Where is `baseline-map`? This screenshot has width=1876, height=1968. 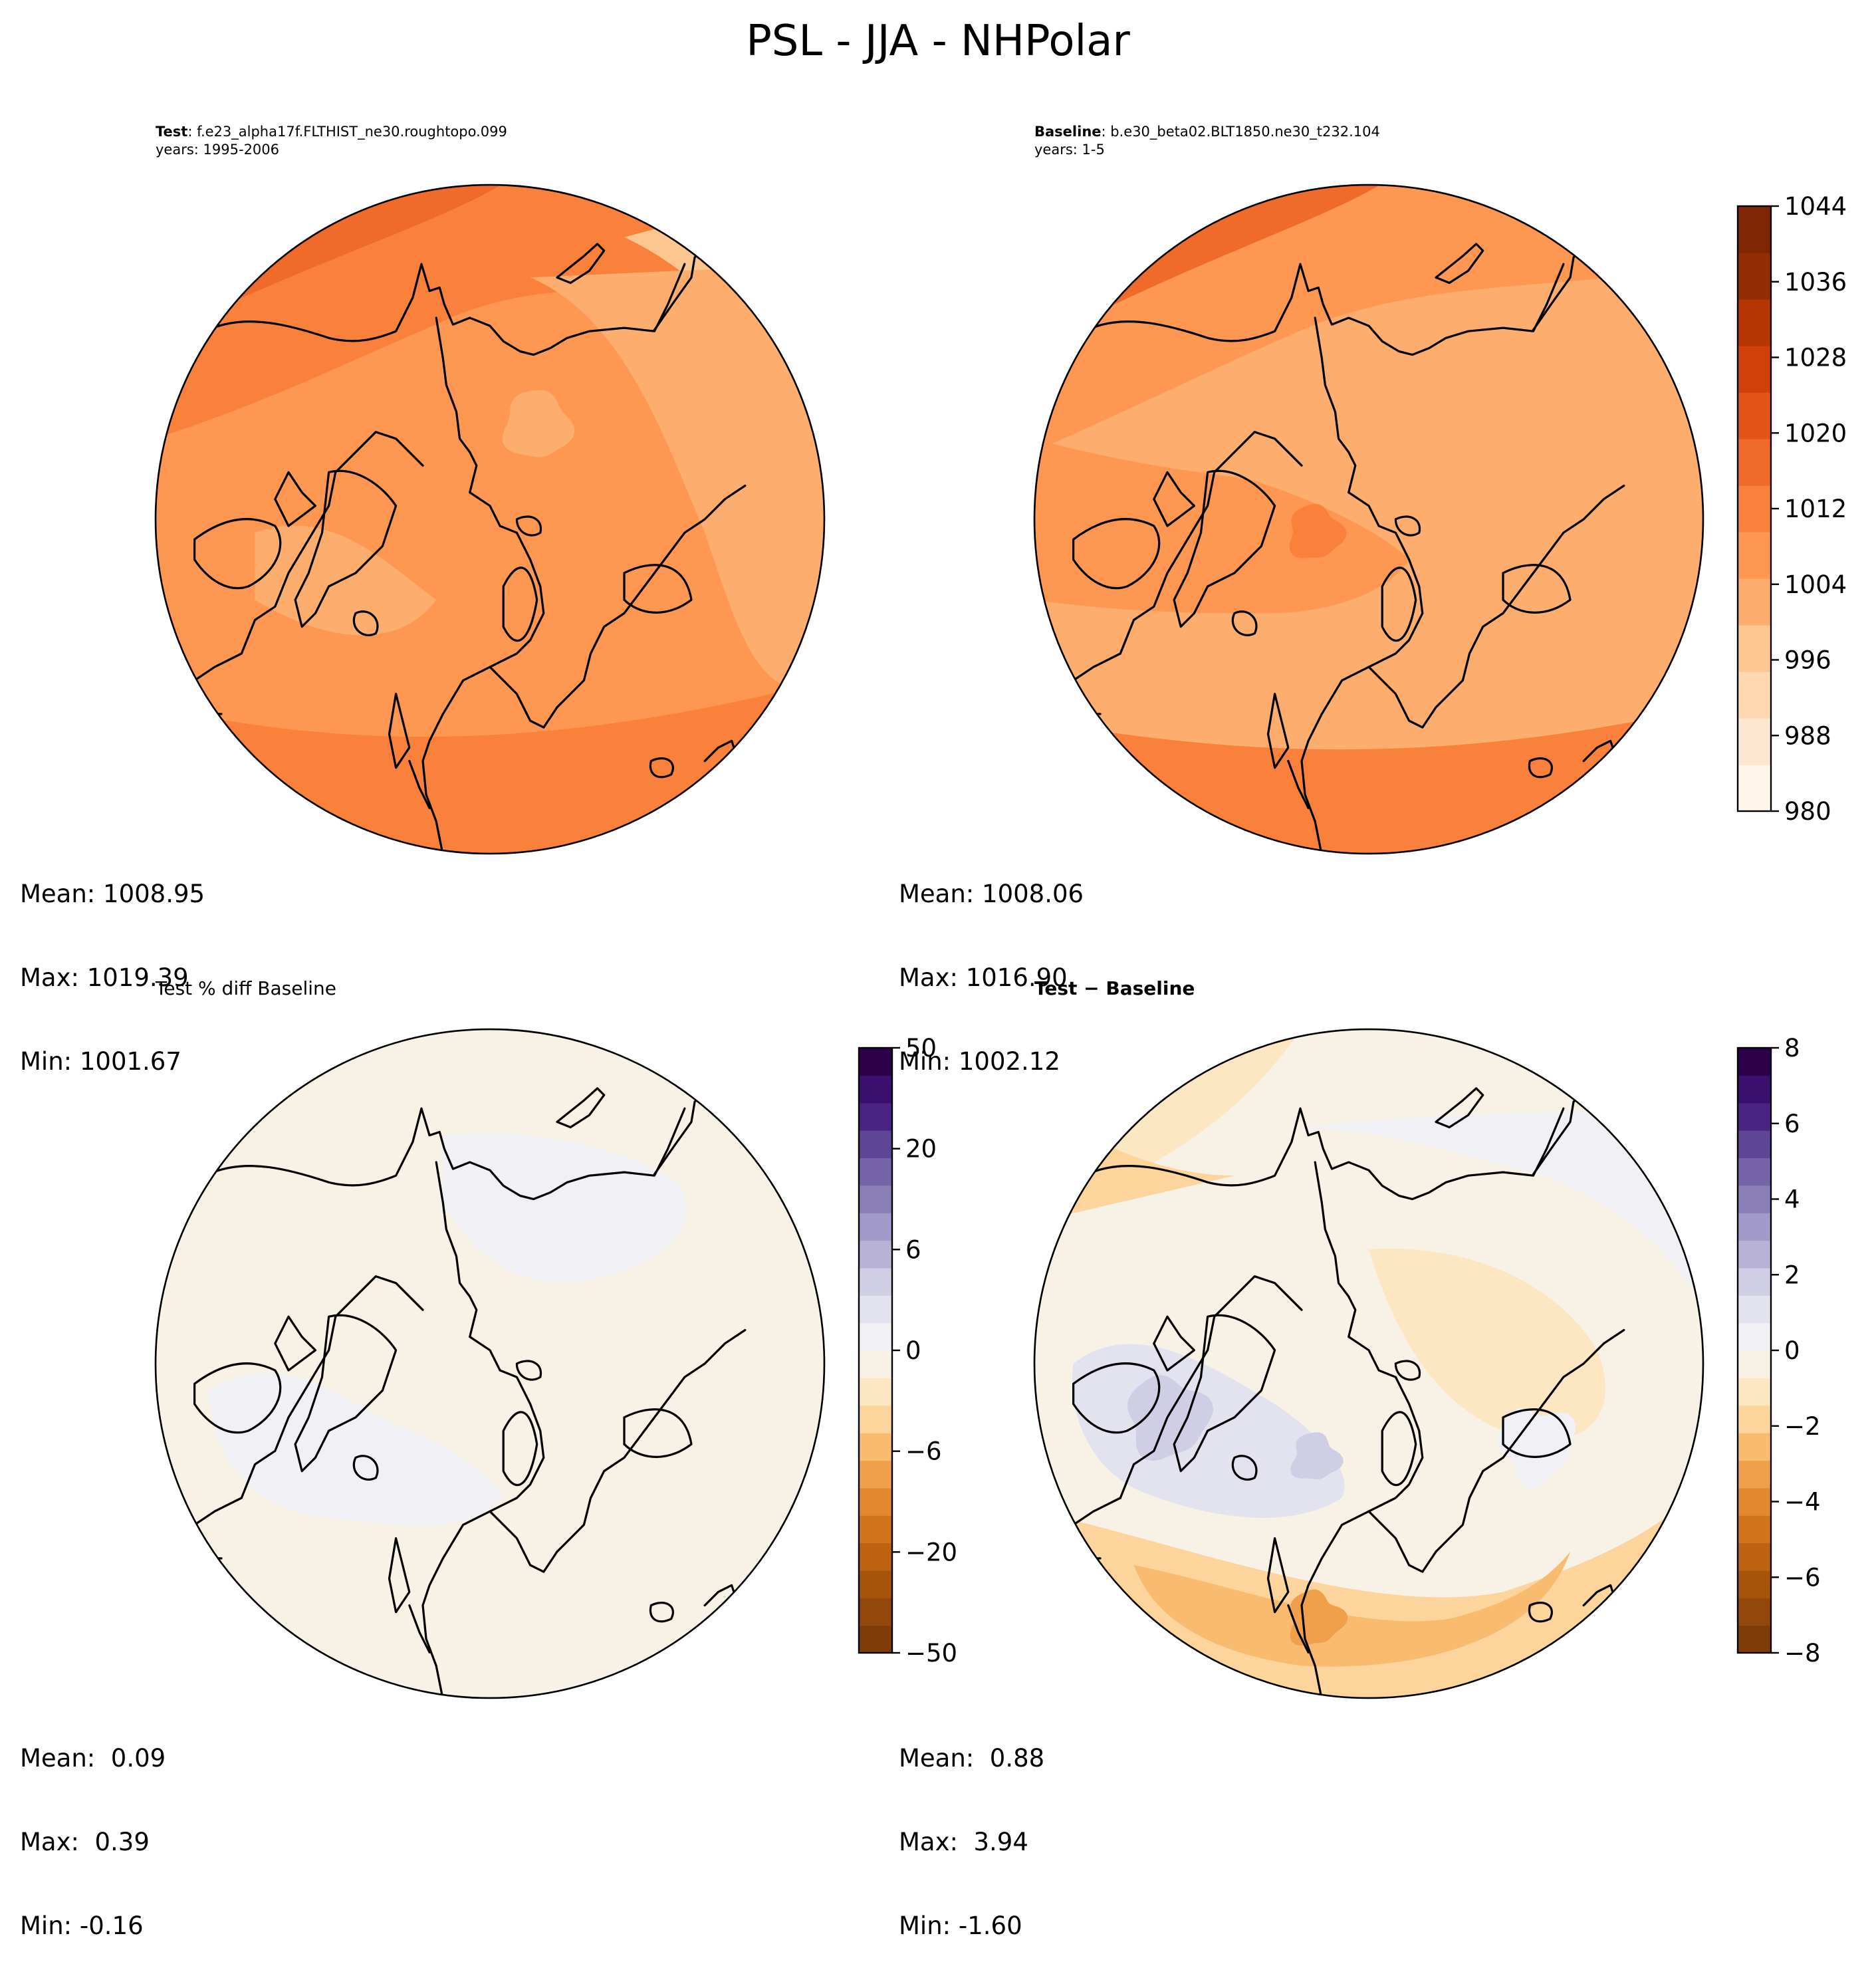 baseline-map is located at coordinates (1368, 519).